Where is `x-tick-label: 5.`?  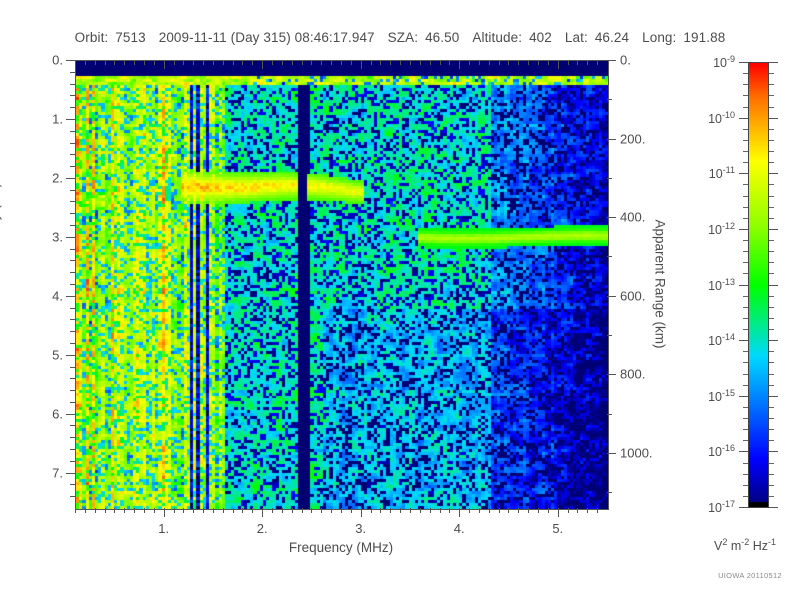
x-tick-label: 5. is located at coordinates (558, 528).